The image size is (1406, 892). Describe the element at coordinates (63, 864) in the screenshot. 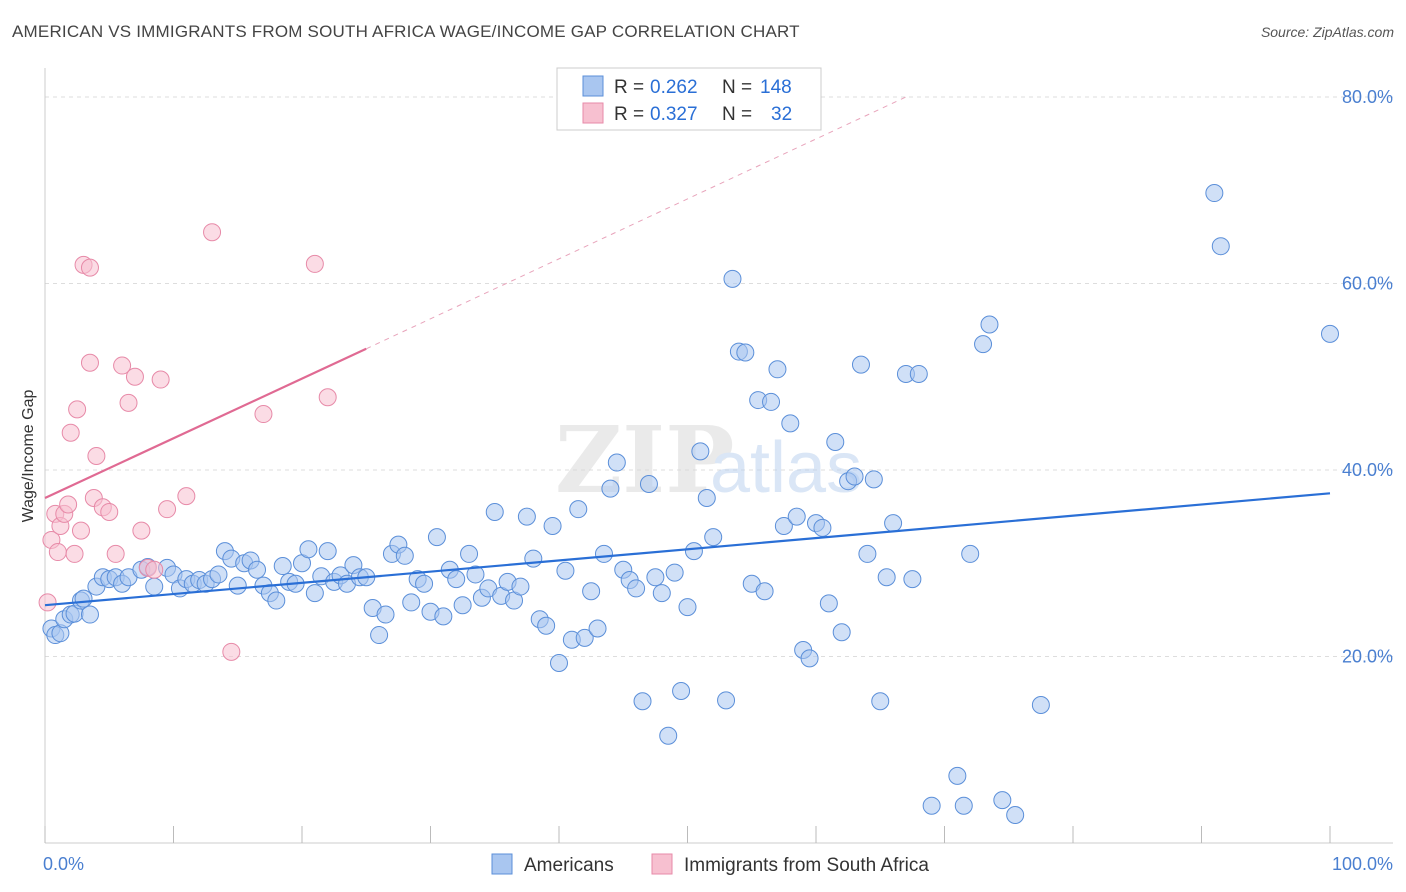

I see `x-tick-label: 0.0%` at that location.